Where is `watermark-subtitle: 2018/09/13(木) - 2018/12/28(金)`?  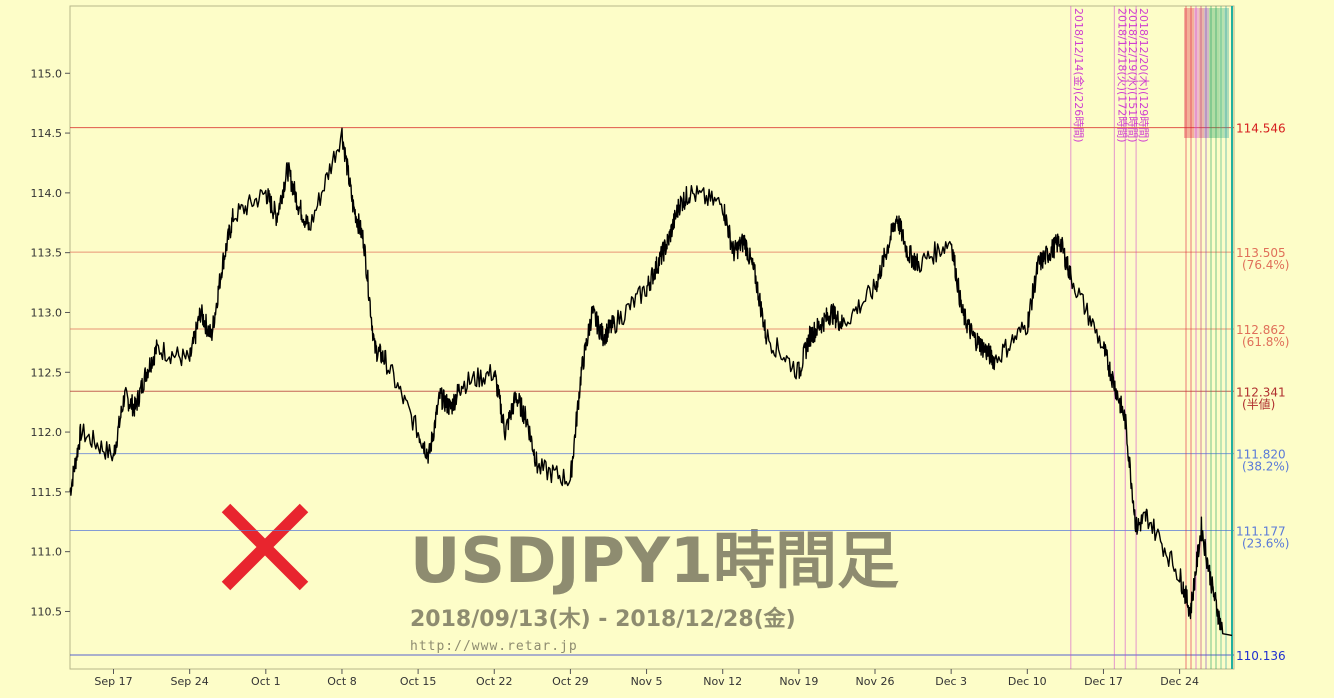 watermark-subtitle: 2018/09/13(木) - 2018/12/28(金) is located at coordinates (603, 619).